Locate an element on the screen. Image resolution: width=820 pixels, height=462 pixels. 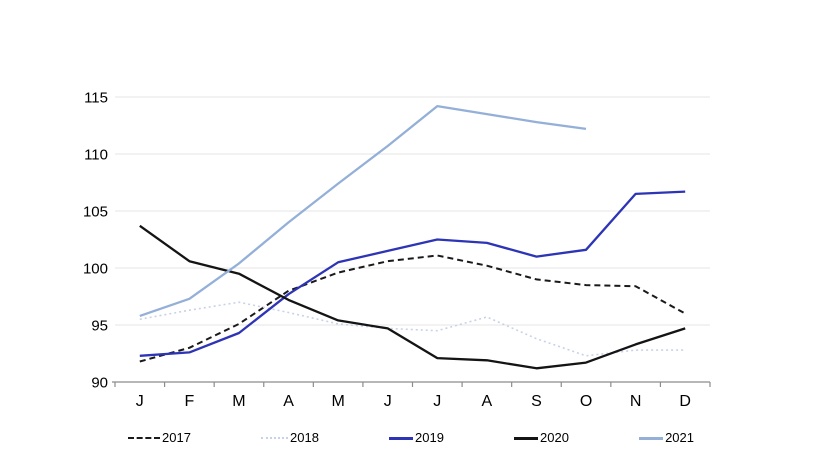
legend-line-dashed-icon is located at coordinates (144, 438).